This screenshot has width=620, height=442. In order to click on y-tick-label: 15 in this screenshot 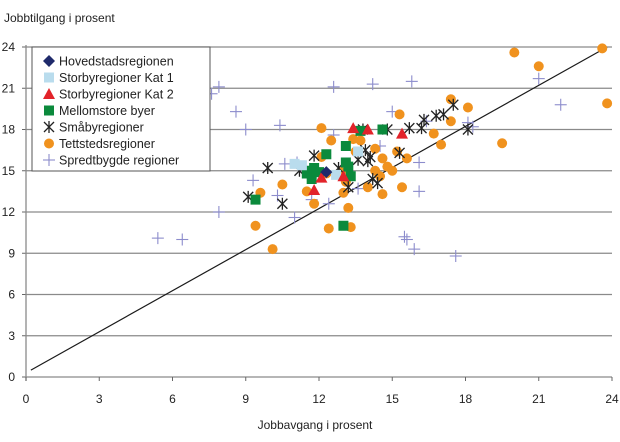, I will do `click(9, 171)`.